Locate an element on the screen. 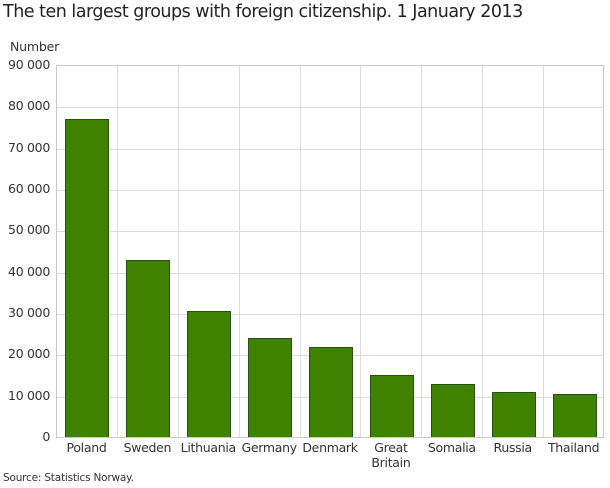 This screenshot has height=488, width=610. y-tick-label: 10 000 is located at coordinates (29, 395).